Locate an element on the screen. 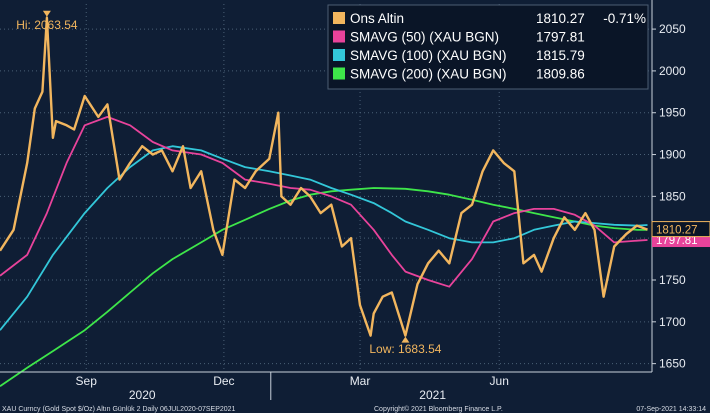 The height and width of the screenshot is (413, 710). hi-marker-arrow is located at coordinates (46, 13).